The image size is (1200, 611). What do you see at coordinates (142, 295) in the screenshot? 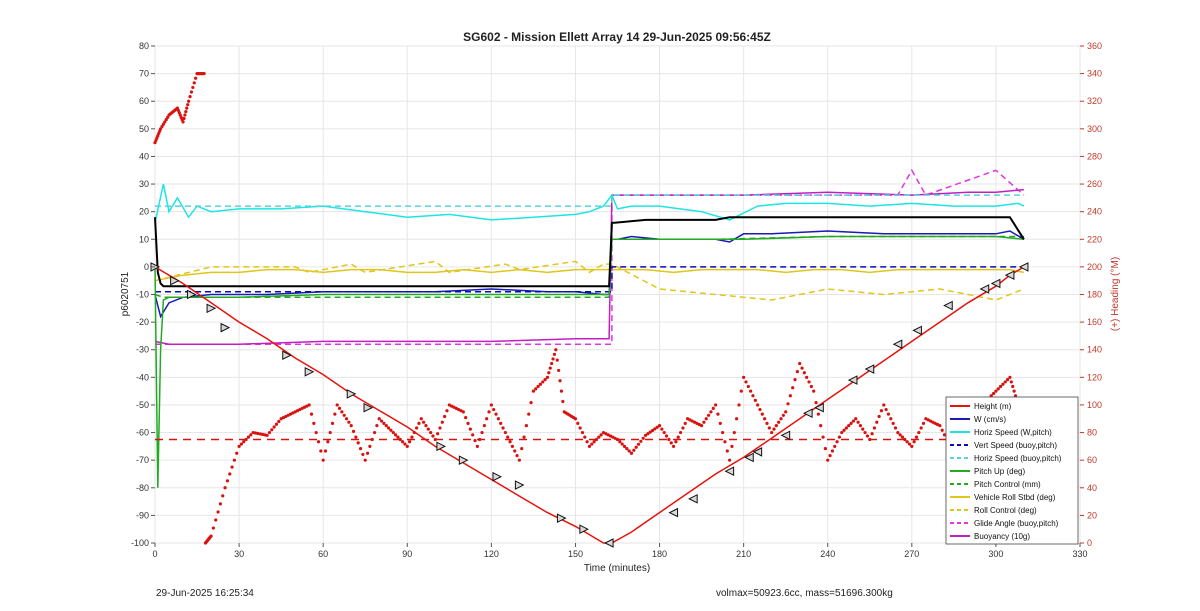
I see `y-tick-label: -10` at bounding box center [142, 295].